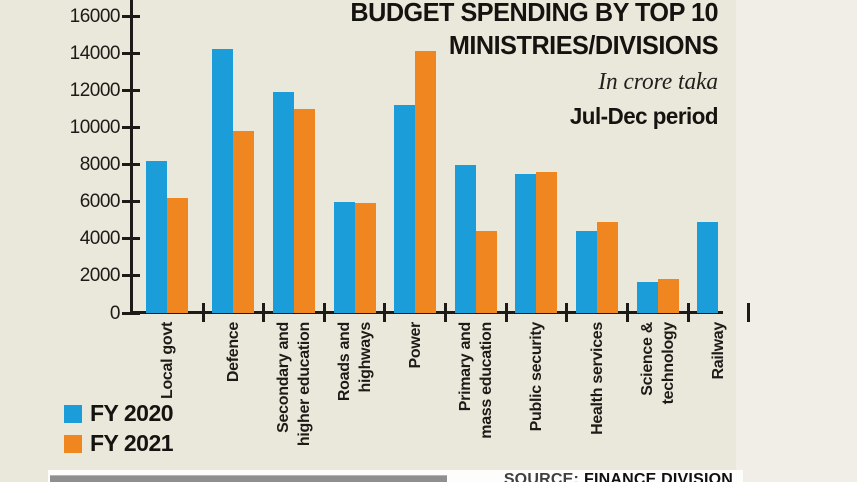 The image size is (857, 482). Describe the element at coordinates (405, 209) in the screenshot. I see `bar-fy-2020-power` at that location.